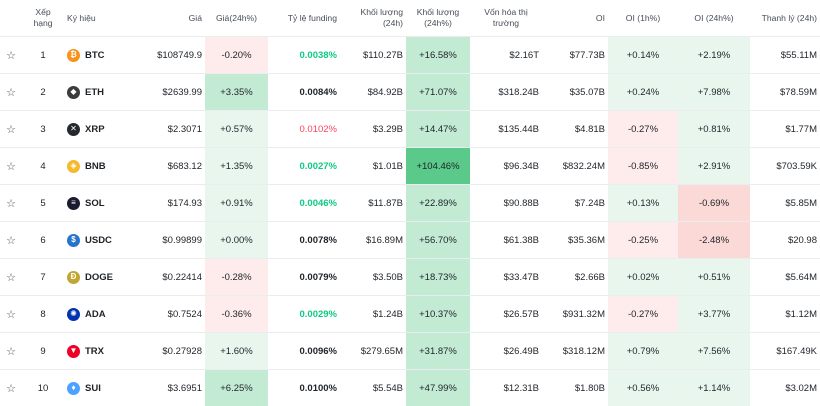  Describe the element at coordinates (101, 314) in the screenshot. I see `symbol-cell: ✺ADA` at that location.